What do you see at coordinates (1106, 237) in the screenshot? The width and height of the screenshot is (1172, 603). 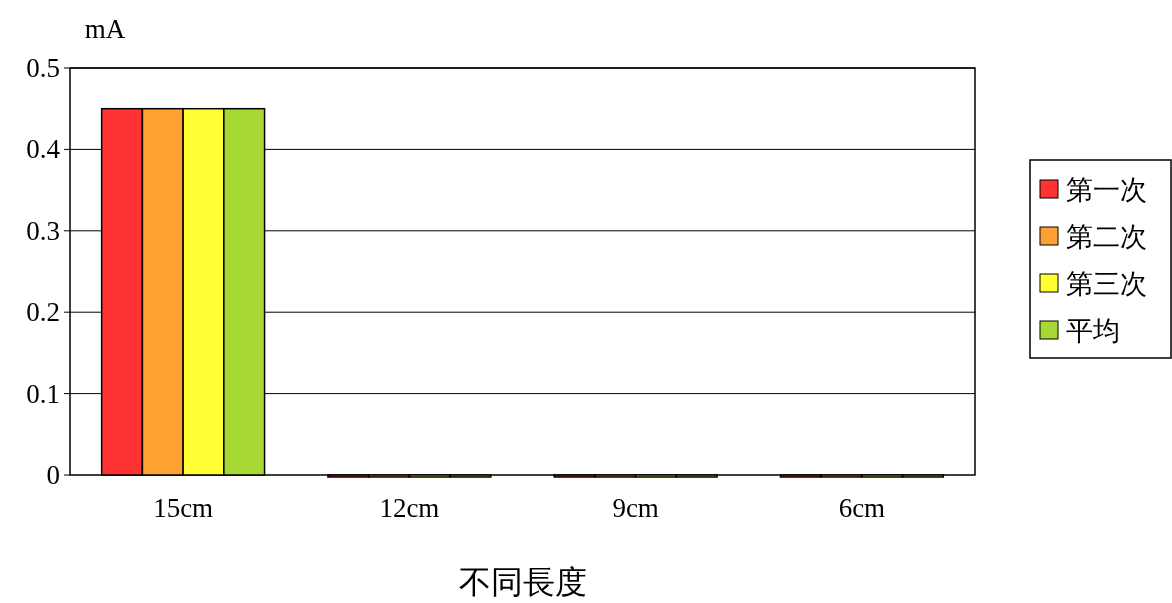 I see `legend-label: 第二次` at bounding box center [1106, 237].